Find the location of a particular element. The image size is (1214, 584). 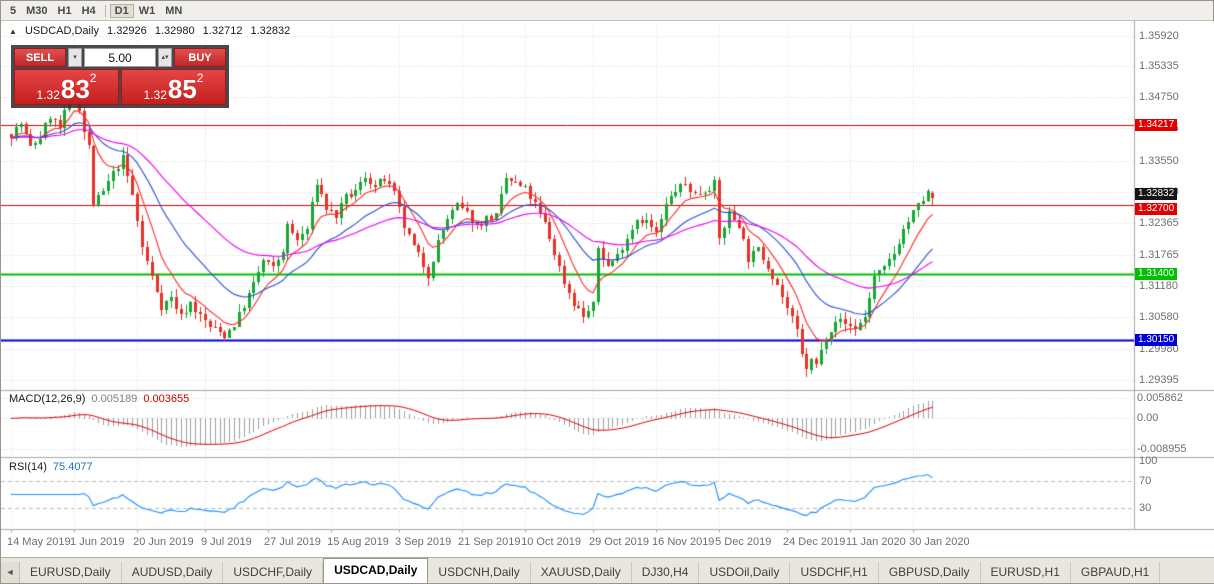

date-axis-label: 29 Oct 2019 is located at coordinates (619, 542).